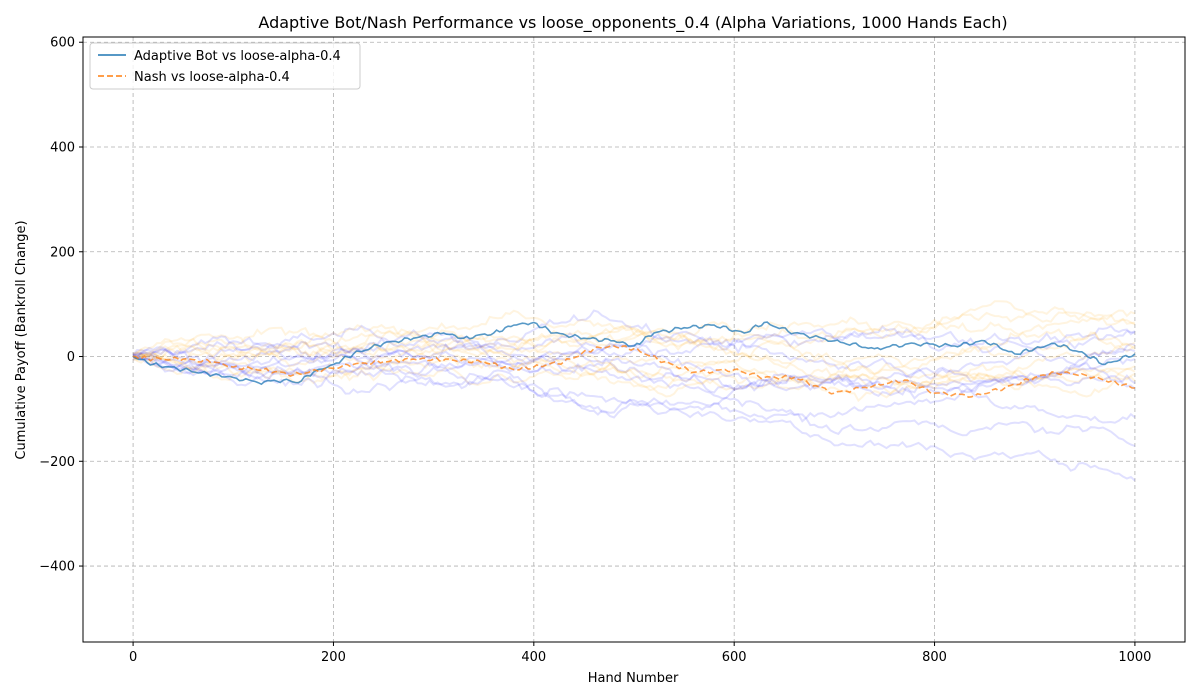  Describe the element at coordinates (734, 657) in the screenshot. I see `x-tick-label: 600` at that location.